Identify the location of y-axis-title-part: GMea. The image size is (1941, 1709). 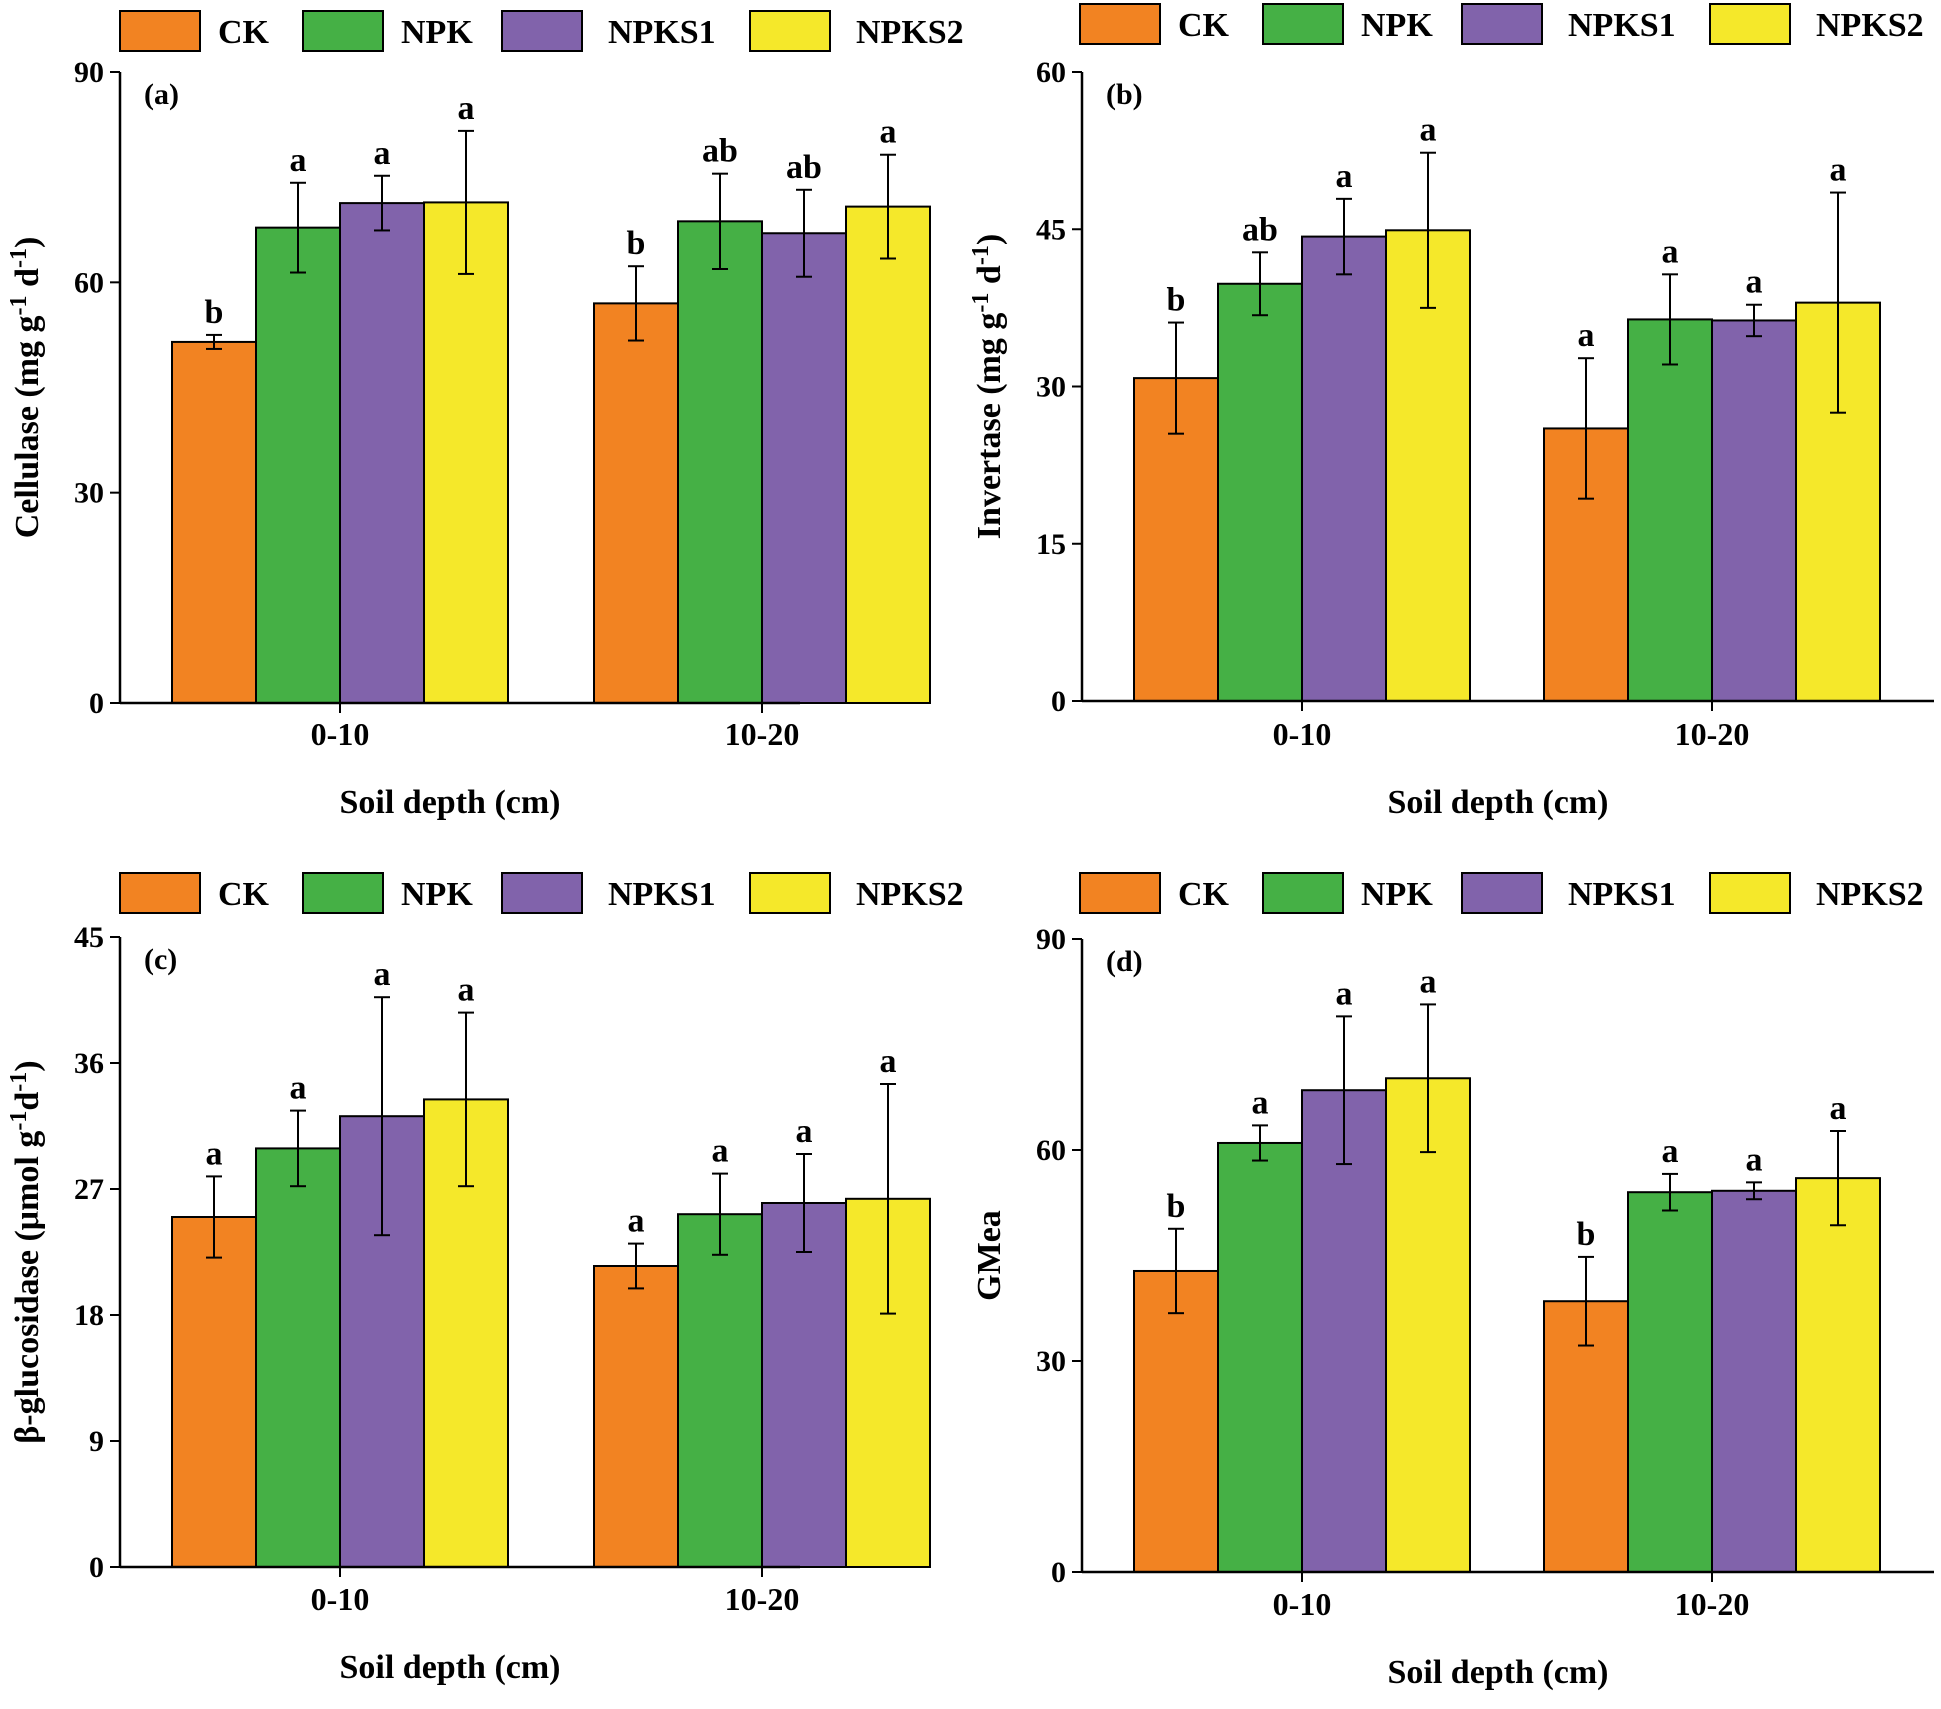
(989, 1255).